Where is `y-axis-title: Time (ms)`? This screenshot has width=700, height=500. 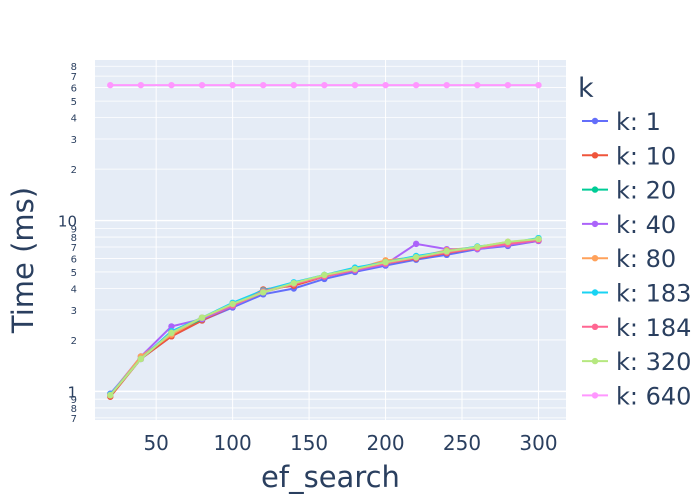 y-axis-title: Time (ms) is located at coordinates (23, 260).